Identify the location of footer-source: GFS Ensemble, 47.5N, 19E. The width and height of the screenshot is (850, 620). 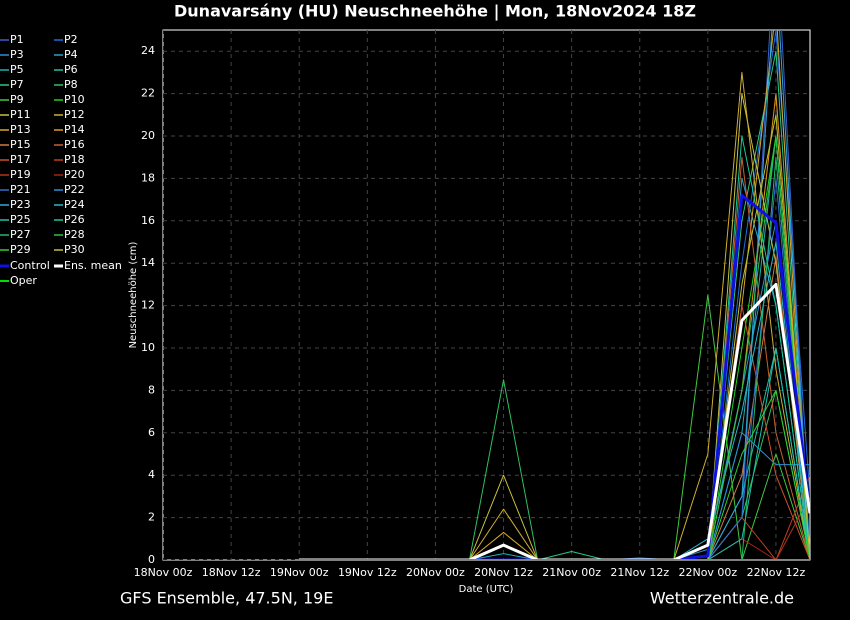
(226, 598).